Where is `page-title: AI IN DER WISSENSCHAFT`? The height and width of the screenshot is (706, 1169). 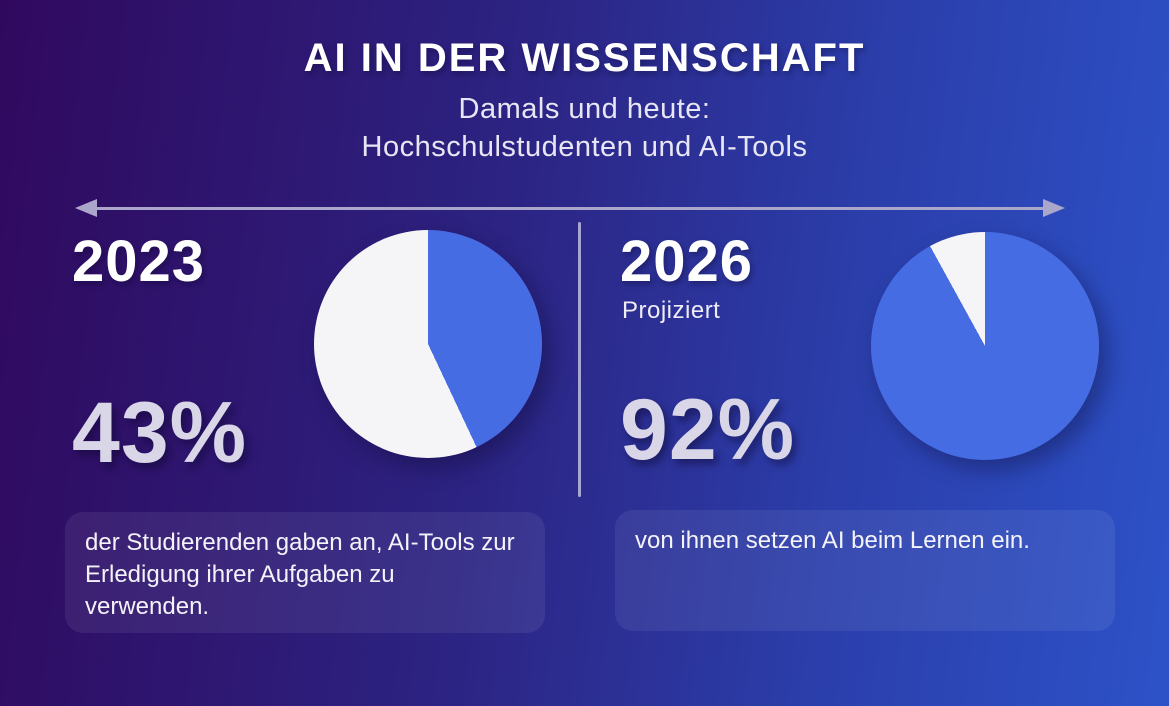
page-title: AI IN DER WISSENSCHAFT is located at coordinates (584, 58).